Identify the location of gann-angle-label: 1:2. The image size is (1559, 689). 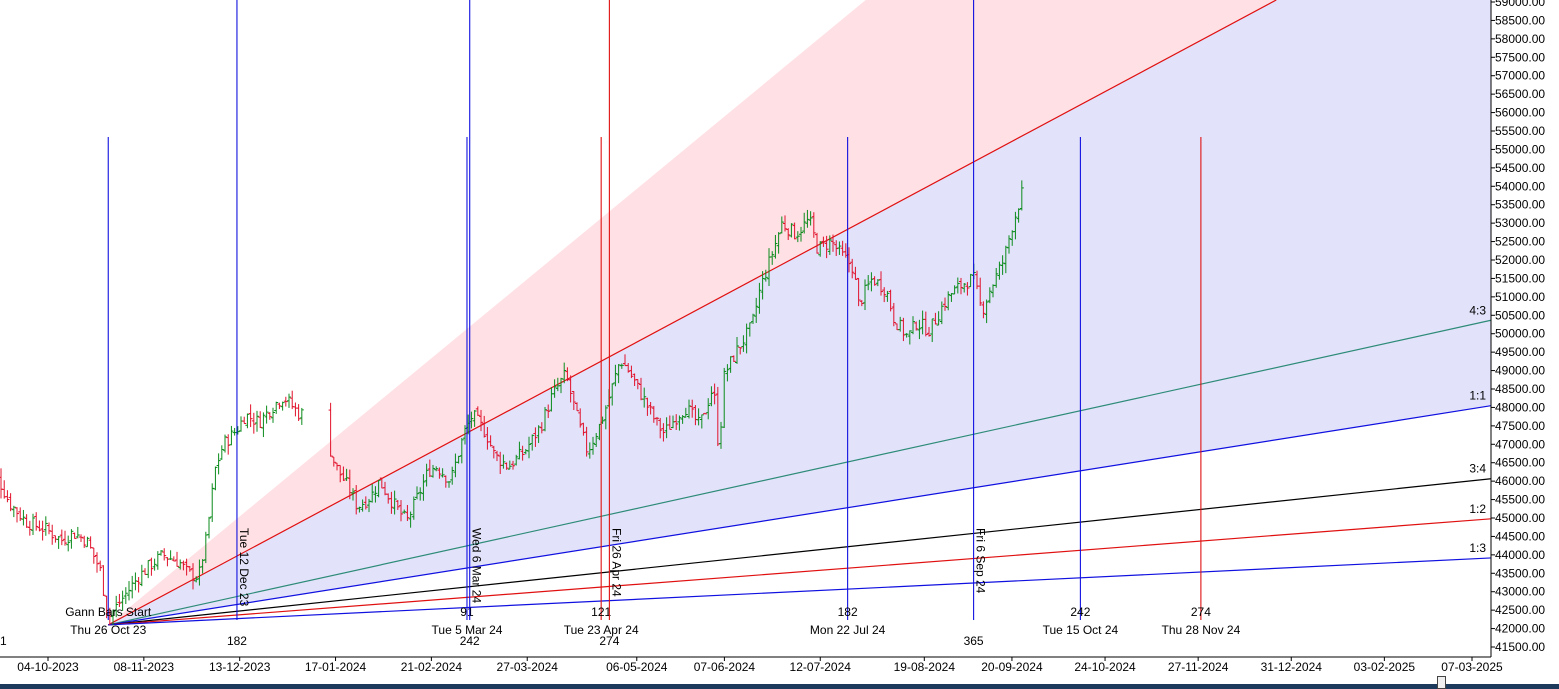
(1477, 509).